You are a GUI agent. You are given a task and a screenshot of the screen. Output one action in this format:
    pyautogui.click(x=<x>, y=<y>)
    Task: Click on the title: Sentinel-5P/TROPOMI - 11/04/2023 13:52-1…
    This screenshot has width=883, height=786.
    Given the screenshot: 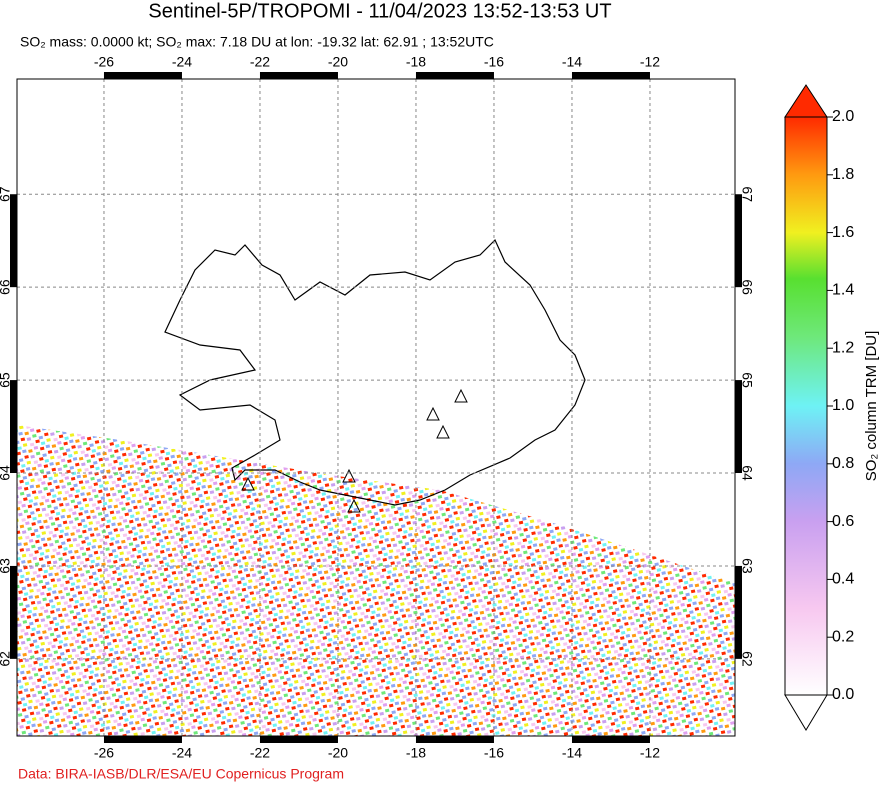 What is the action you would take?
    pyautogui.click(x=379, y=11)
    